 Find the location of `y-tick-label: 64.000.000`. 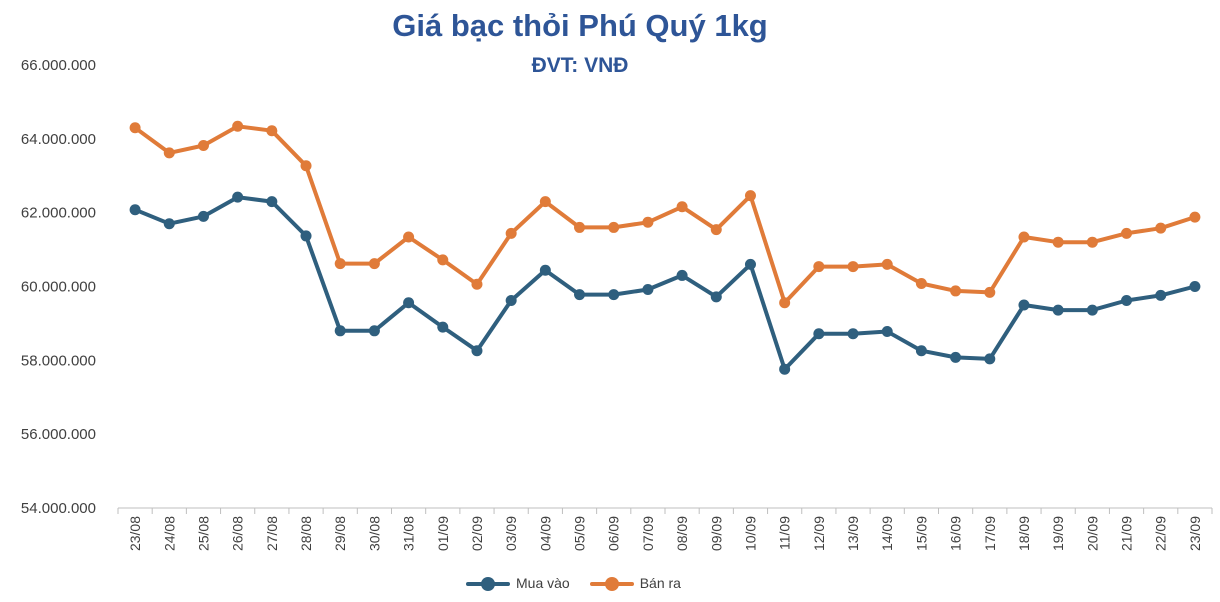

y-tick-label: 64.000.000 is located at coordinates (58, 139).